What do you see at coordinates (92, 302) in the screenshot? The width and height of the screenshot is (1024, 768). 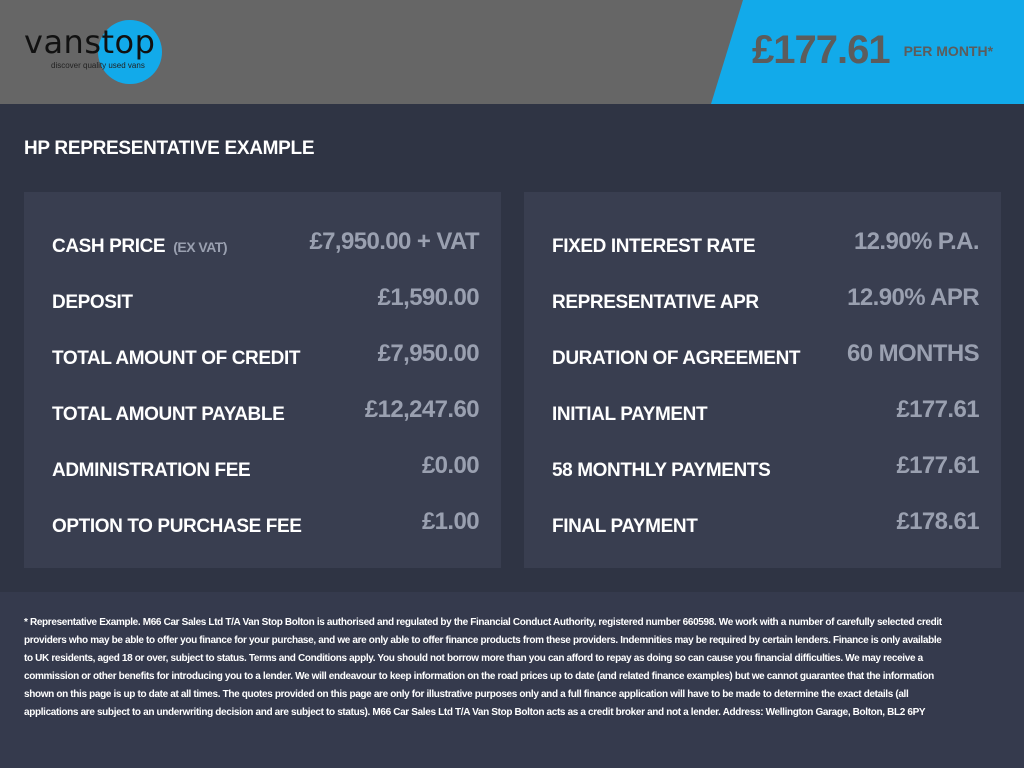 I see `row-label: DEPOSIT` at bounding box center [92, 302].